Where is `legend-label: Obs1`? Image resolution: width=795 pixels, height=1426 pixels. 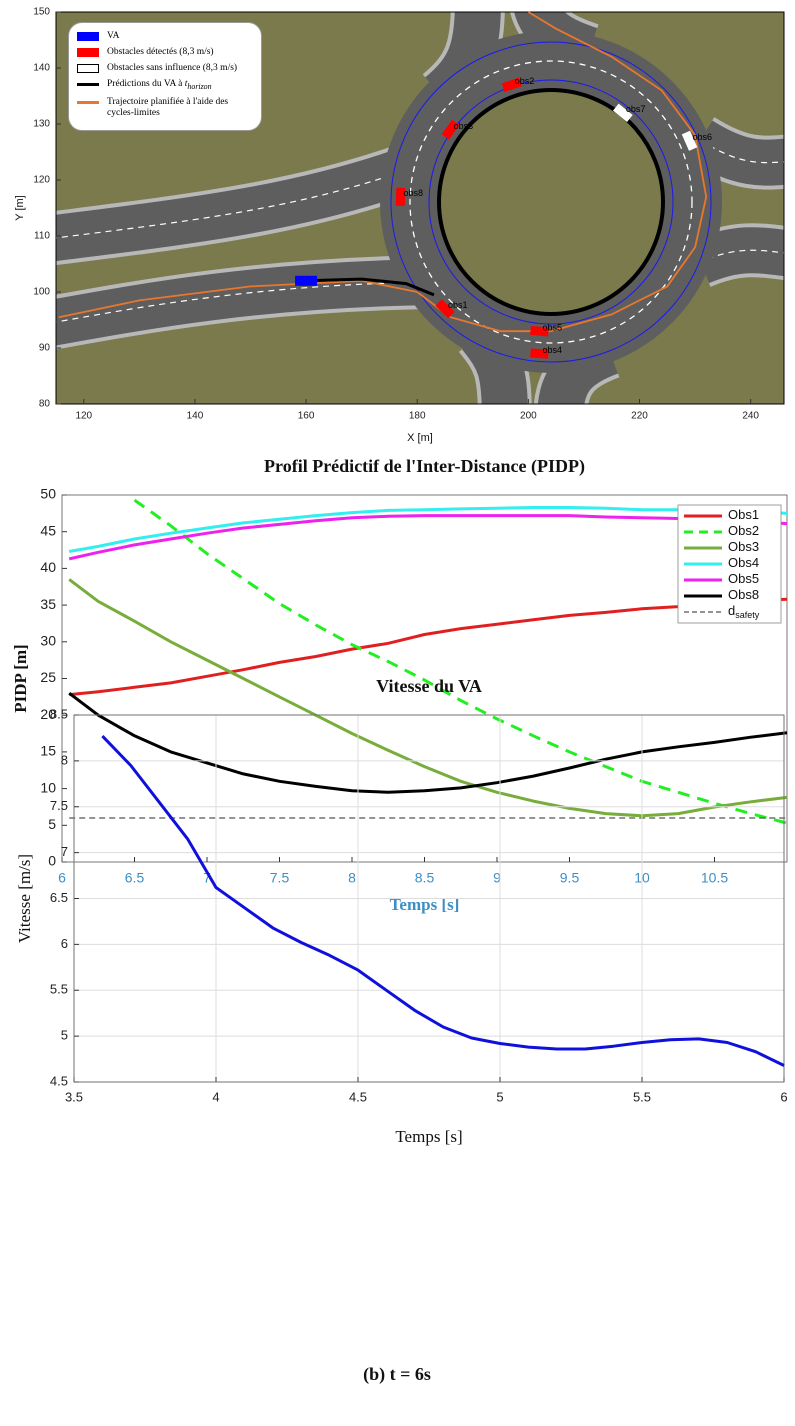
legend-label: Obs1 is located at coordinates (743, 514).